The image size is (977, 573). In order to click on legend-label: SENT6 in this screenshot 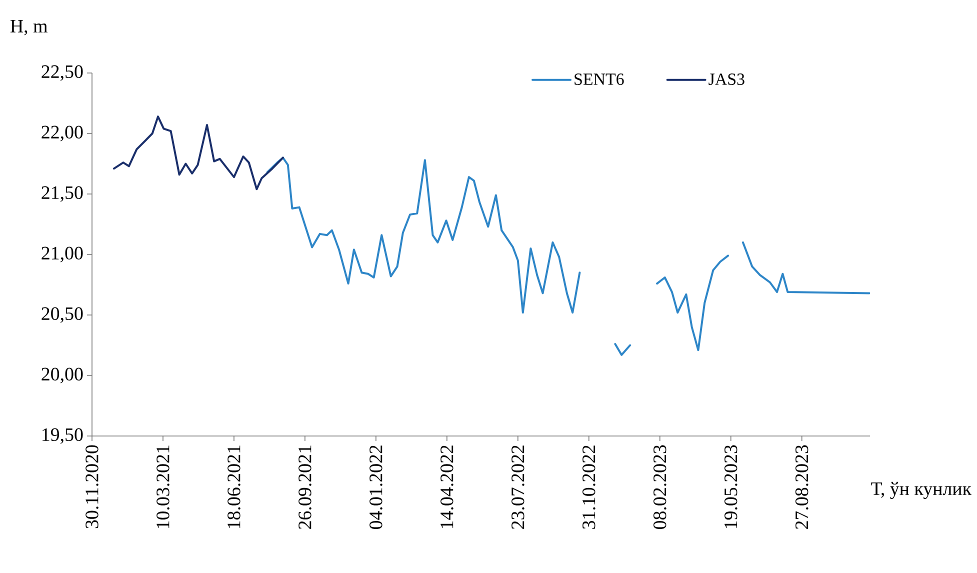, I will do `click(599, 79)`.